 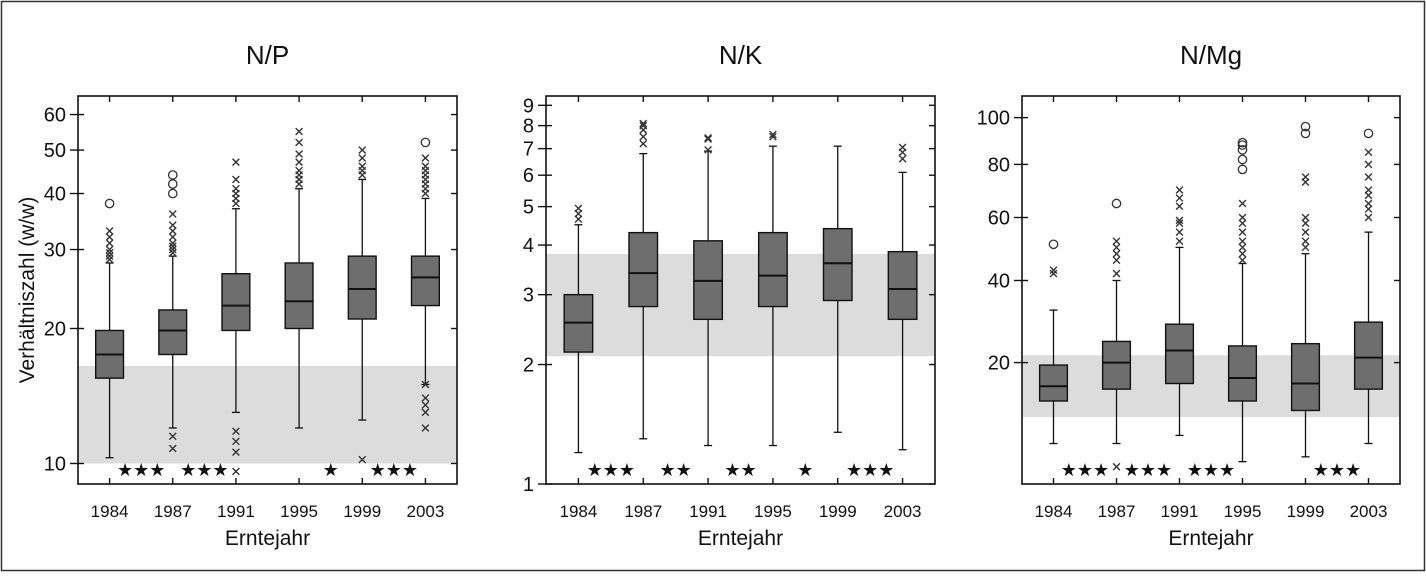 I want to click on y-tick-label: 30, so click(x=55, y=251).